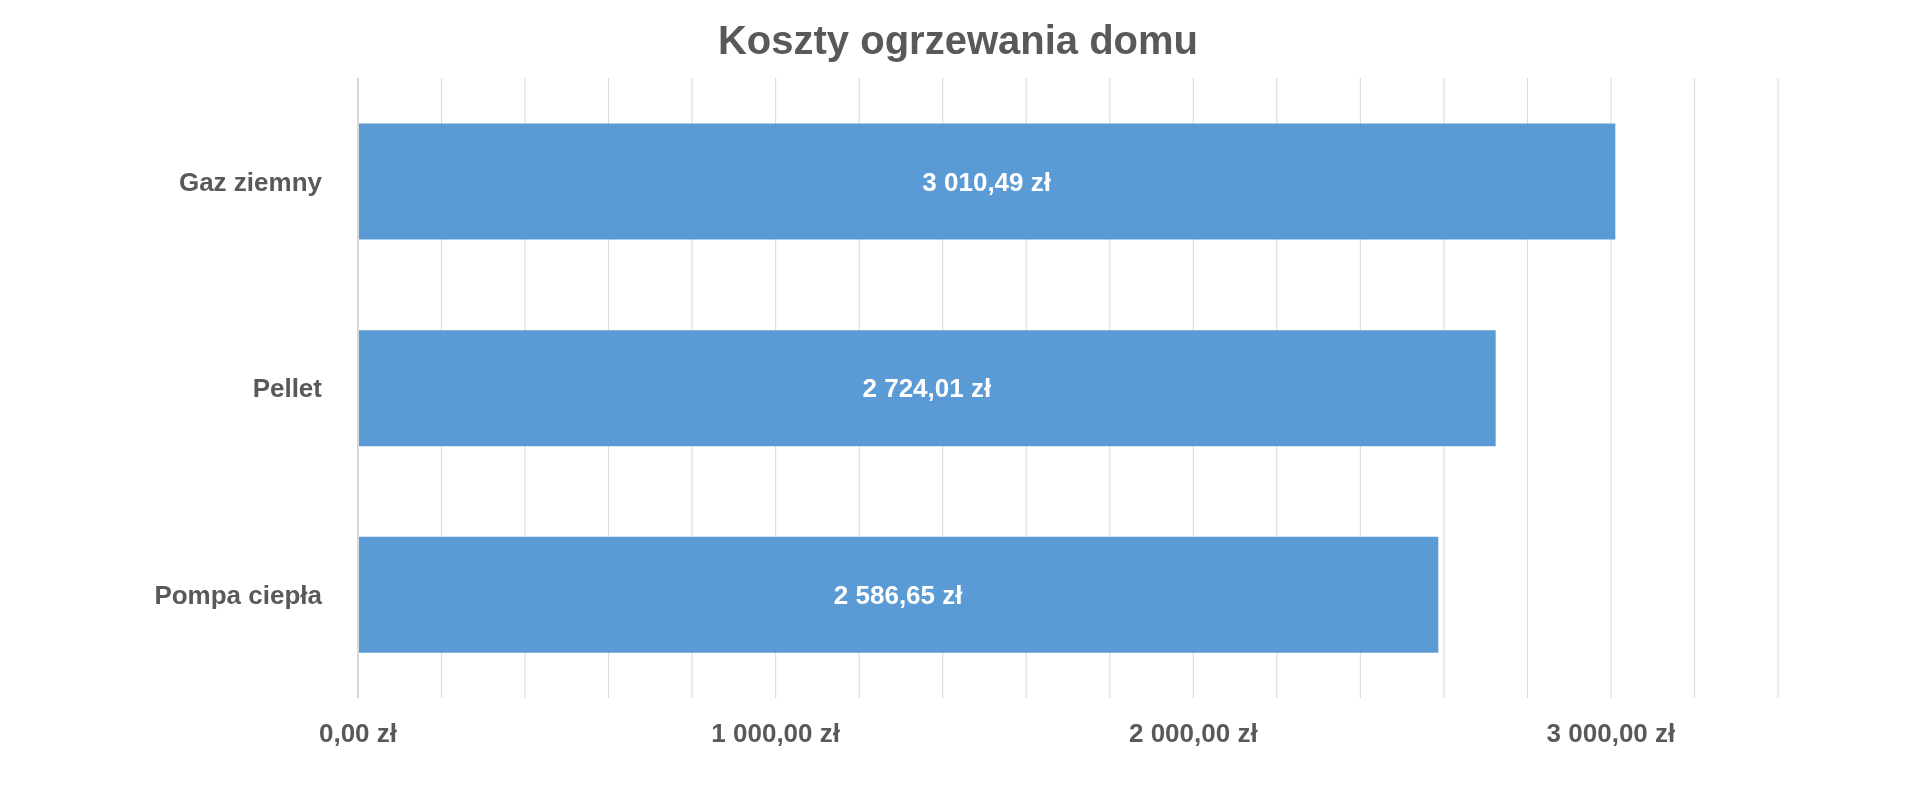  What do you see at coordinates (776, 733) in the screenshot?
I see `x-tick-label: 1 000,00 zł` at bounding box center [776, 733].